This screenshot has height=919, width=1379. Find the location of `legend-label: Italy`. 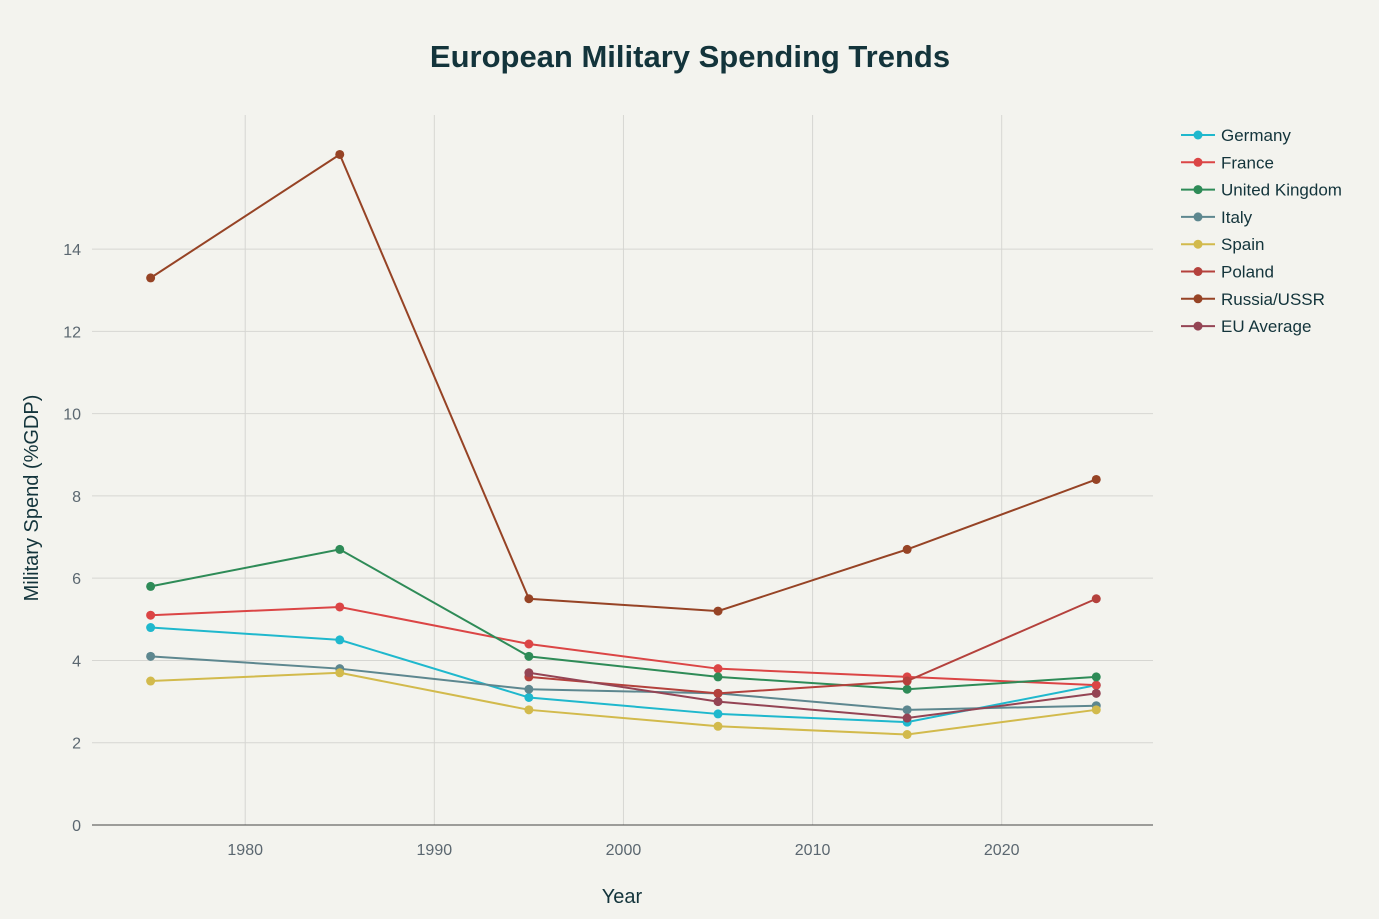

legend-label: Italy is located at coordinates (1237, 217).